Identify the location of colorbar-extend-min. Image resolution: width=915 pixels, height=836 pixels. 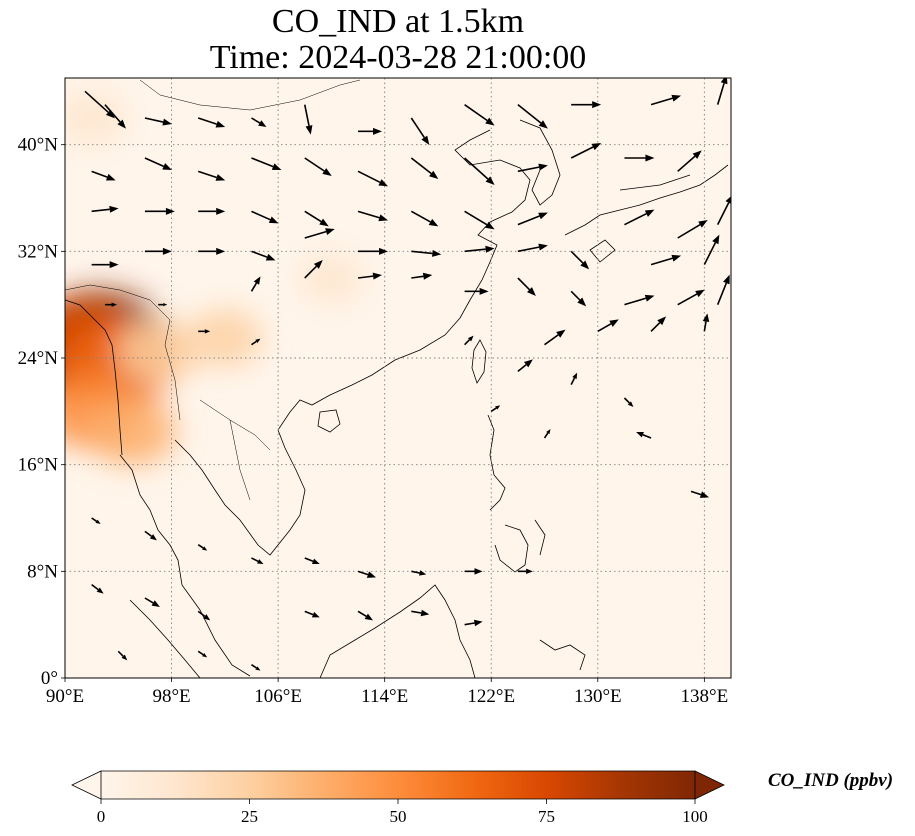
(86, 785).